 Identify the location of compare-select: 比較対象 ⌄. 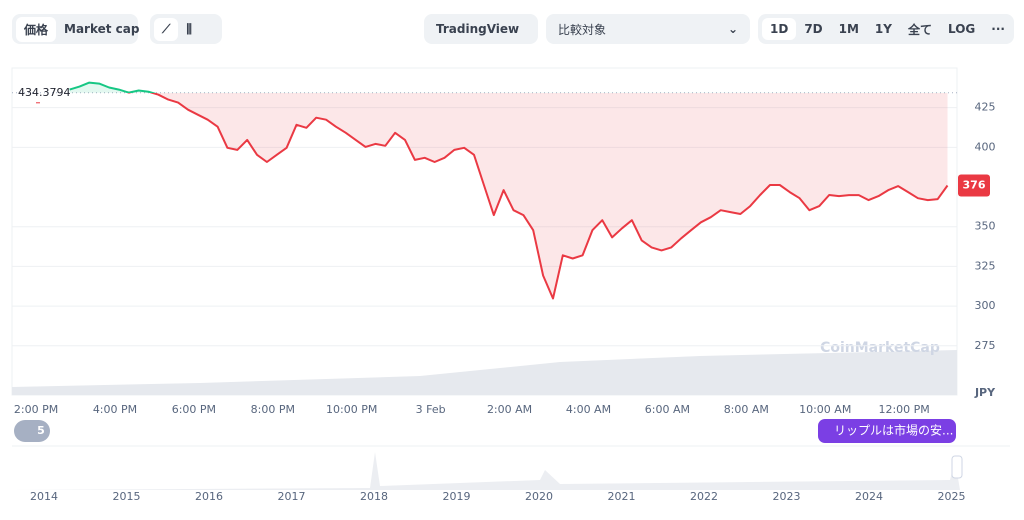
(648, 29).